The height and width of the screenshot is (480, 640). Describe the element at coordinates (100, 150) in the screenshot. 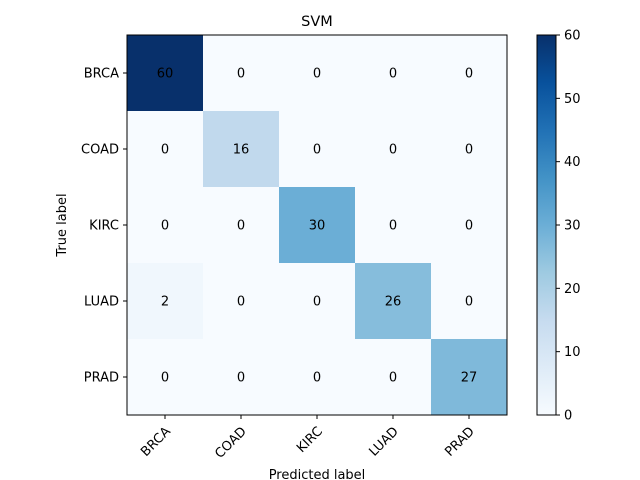

I see `y-tick-label: COAD` at that location.